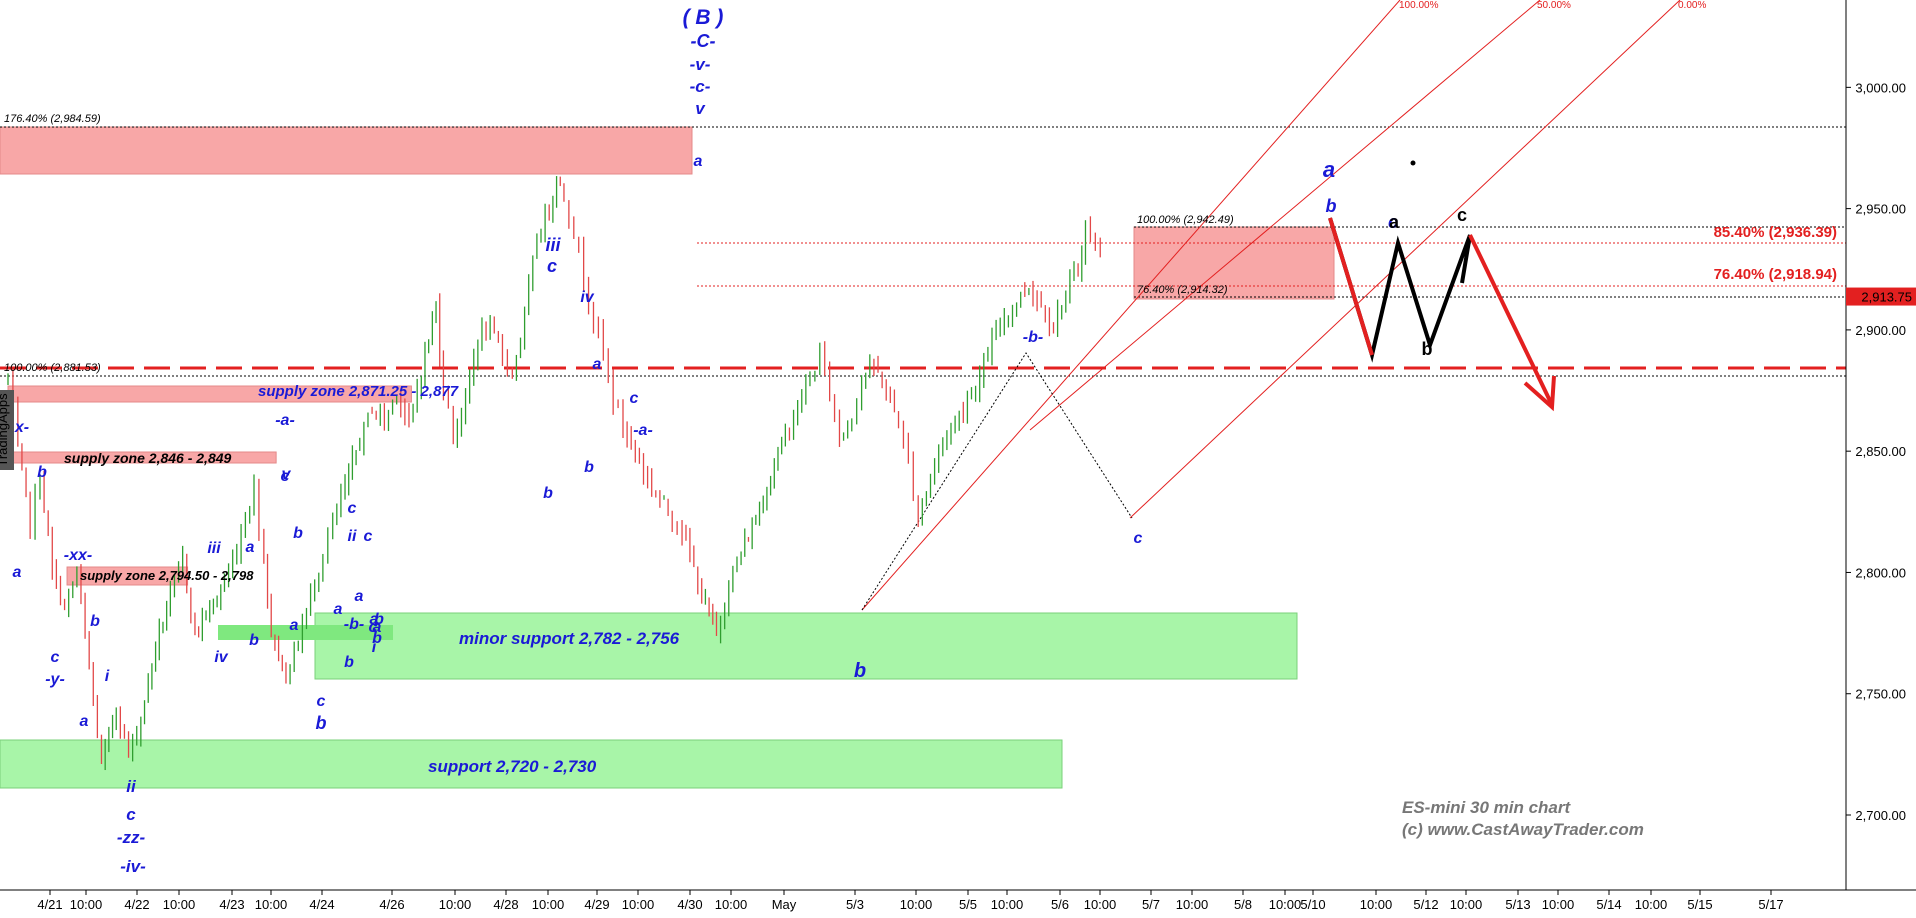  I want to click on y-tick-label: 2,700.00, so click(1880, 815).